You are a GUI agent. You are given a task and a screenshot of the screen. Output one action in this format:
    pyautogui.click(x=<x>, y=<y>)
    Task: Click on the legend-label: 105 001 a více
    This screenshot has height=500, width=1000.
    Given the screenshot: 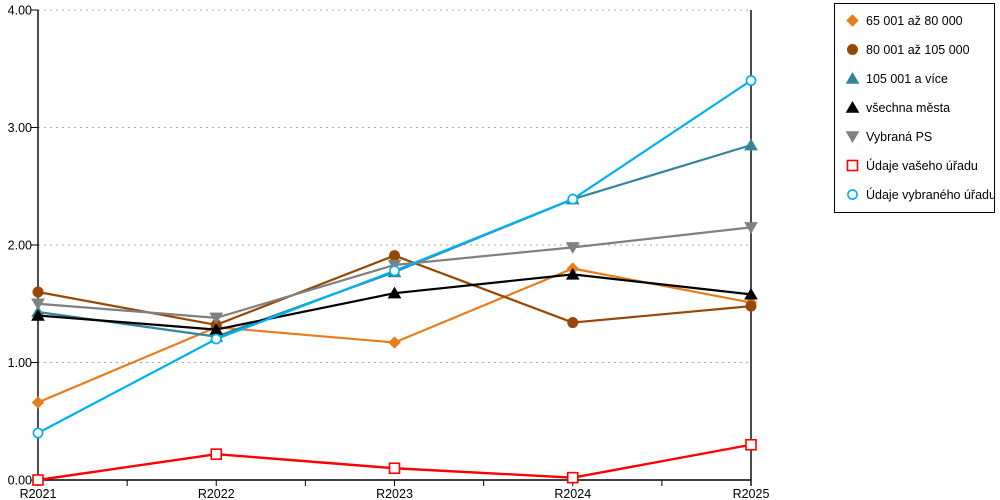 What is the action you would take?
    pyautogui.click(x=907, y=78)
    